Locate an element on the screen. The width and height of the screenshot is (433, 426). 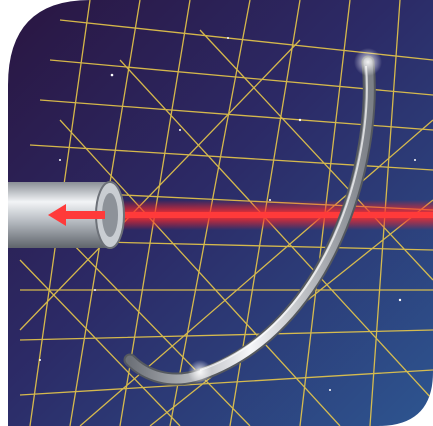
fiber-tube is located at coordinates (66, 215).